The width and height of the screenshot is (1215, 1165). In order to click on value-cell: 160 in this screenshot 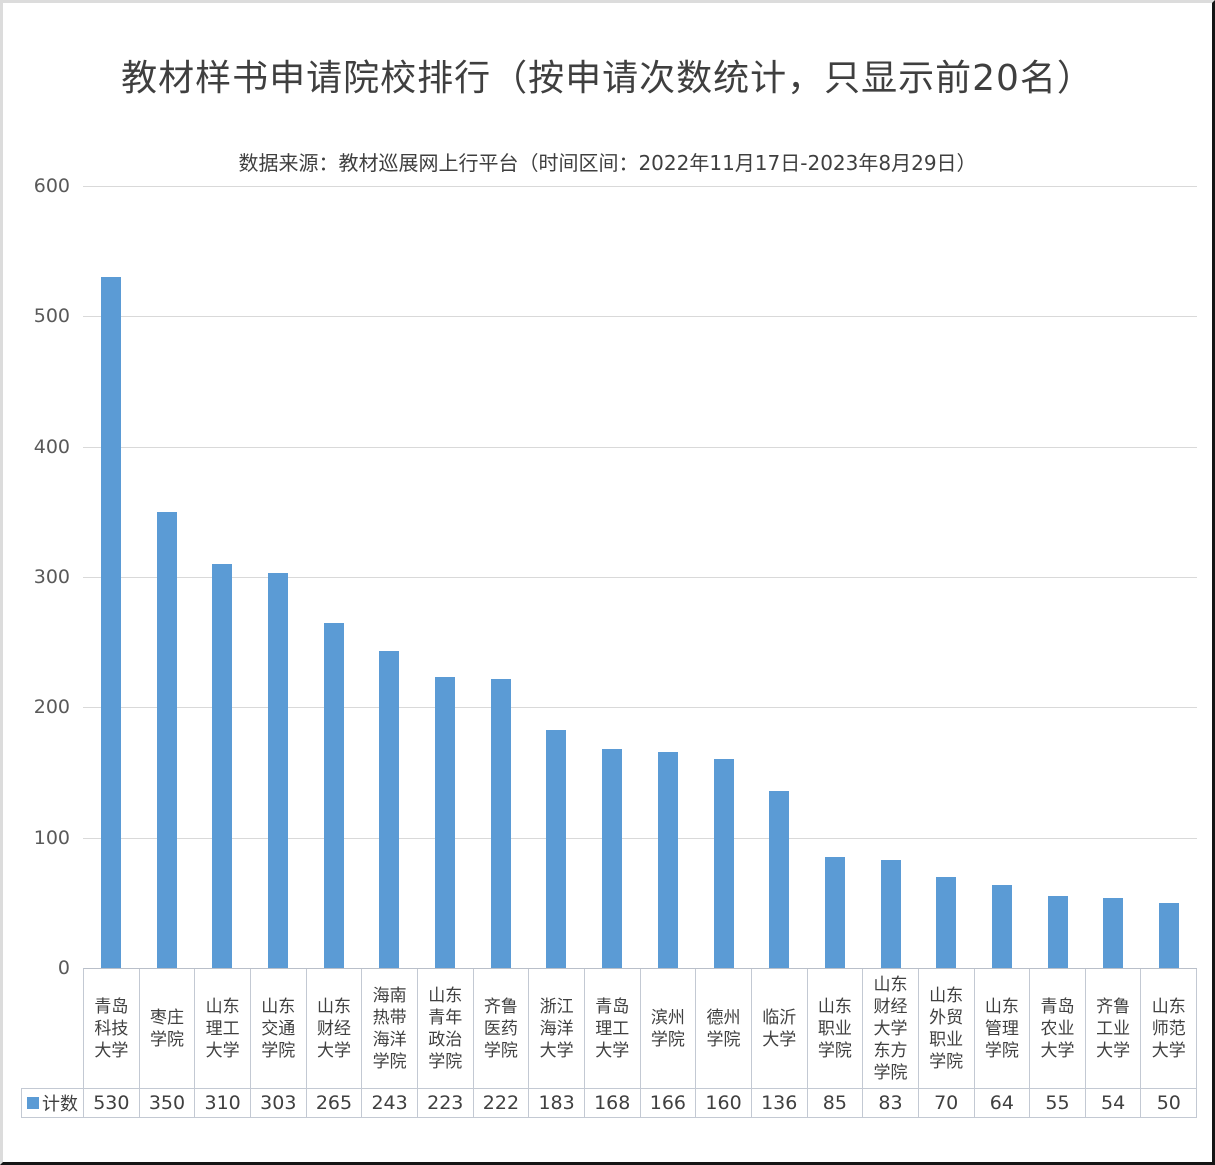, I will do `click(724, 1103)`.